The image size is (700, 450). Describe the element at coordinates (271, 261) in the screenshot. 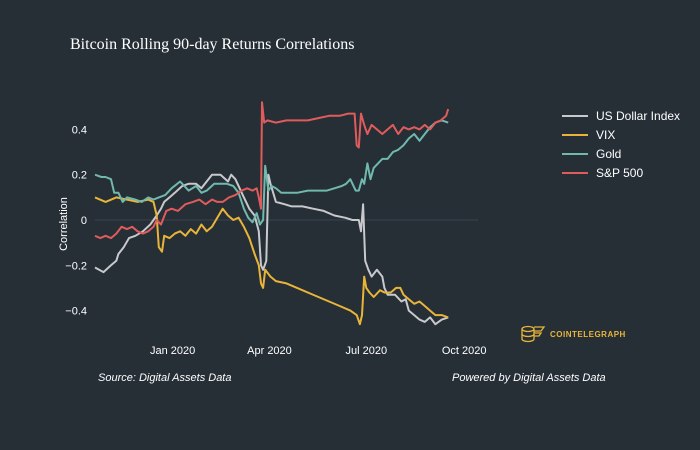

I see `series-line-vix` at that location.